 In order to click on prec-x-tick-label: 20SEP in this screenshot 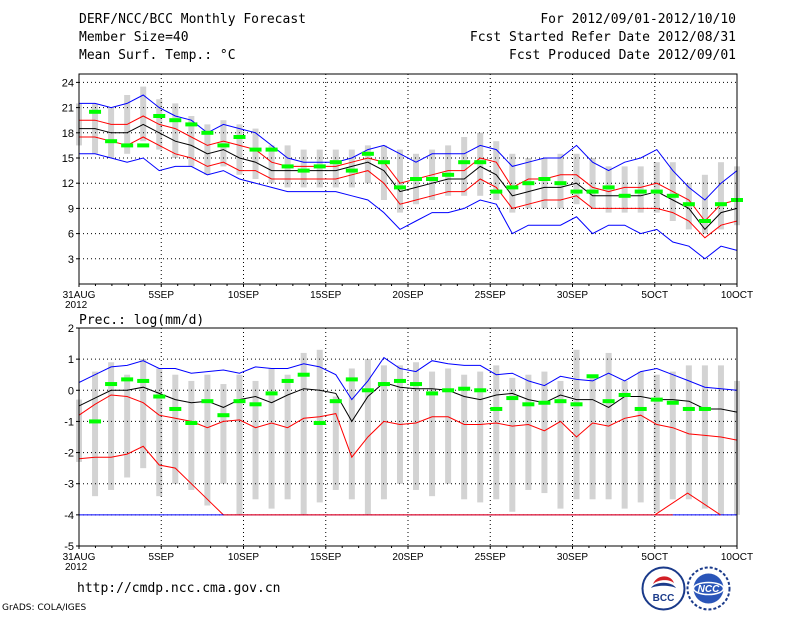, I will do `click(407, 557)`.